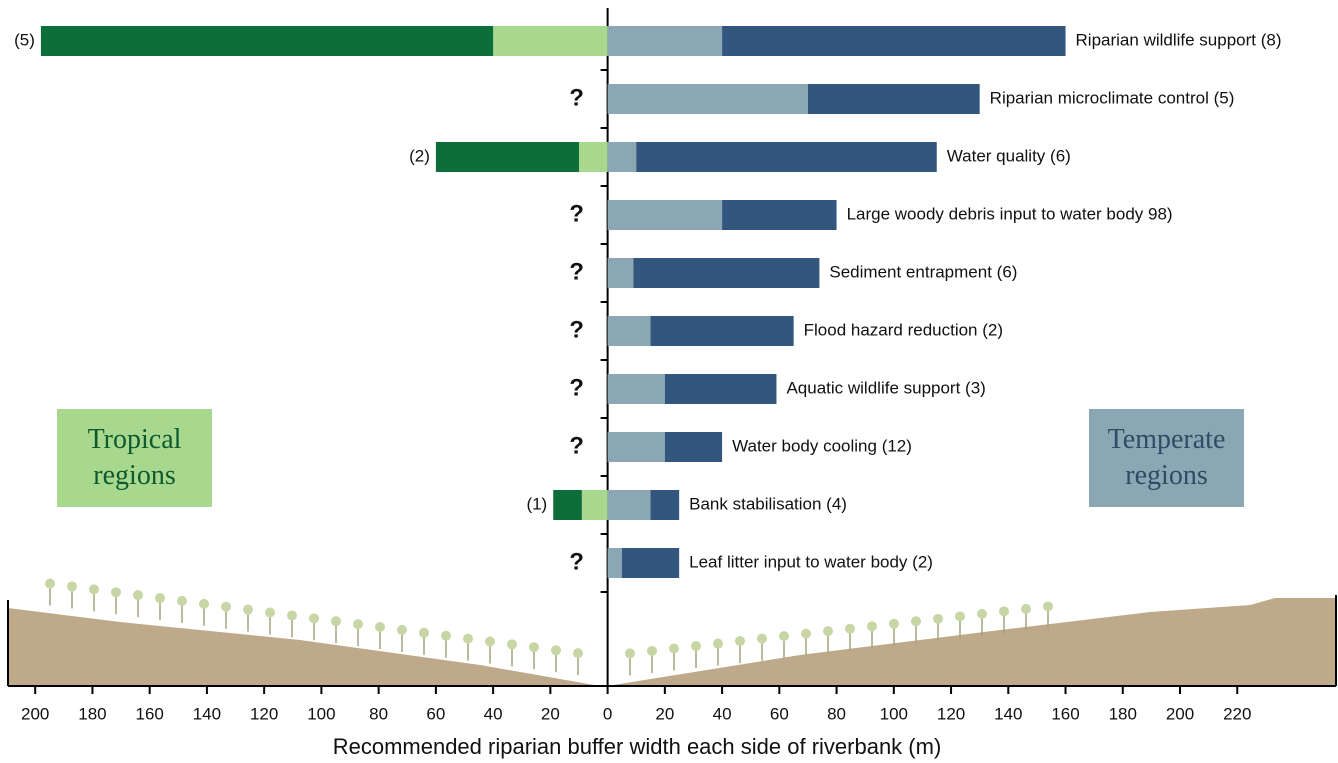 The width and height of the screenshot is (1338, 763). Describe the element at coordinates (1009, 155) in the screenshot. I see `category-label: Water quality (6)` at that location.